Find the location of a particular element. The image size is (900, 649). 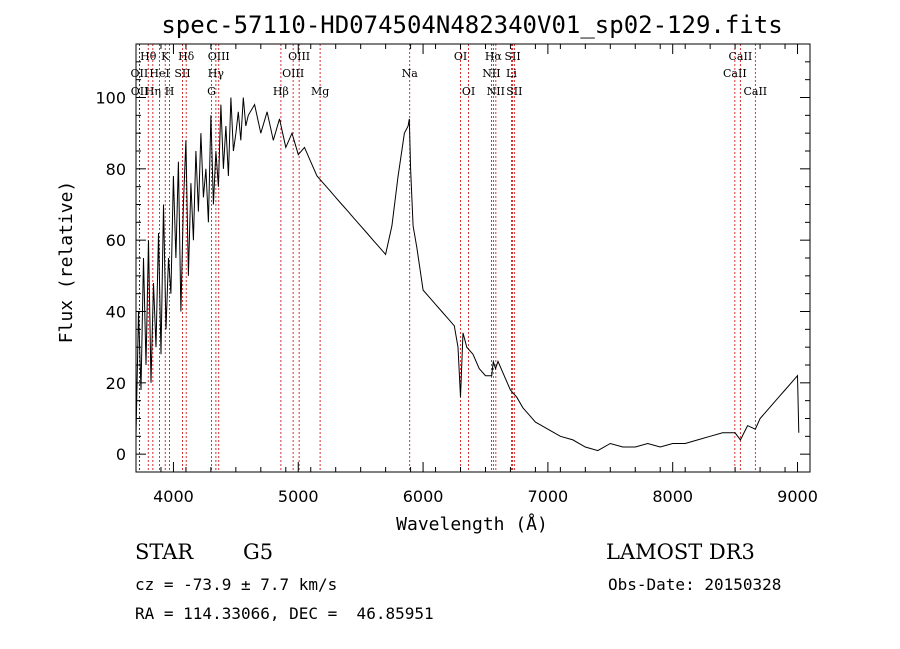

x-tick-label: 9000 is located at coordinates (797, 496).